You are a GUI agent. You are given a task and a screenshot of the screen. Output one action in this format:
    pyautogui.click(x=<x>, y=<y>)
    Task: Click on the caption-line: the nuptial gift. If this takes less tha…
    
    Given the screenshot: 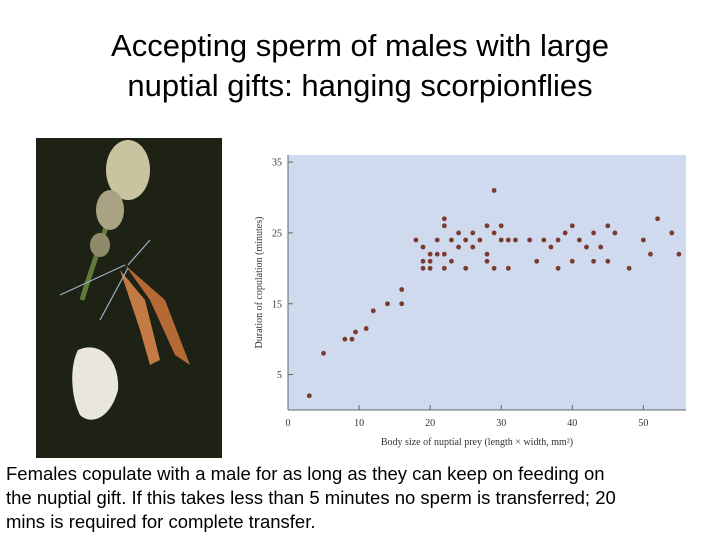 What is the action you would take?
    pyautogui.click(x=311, y=497)
    